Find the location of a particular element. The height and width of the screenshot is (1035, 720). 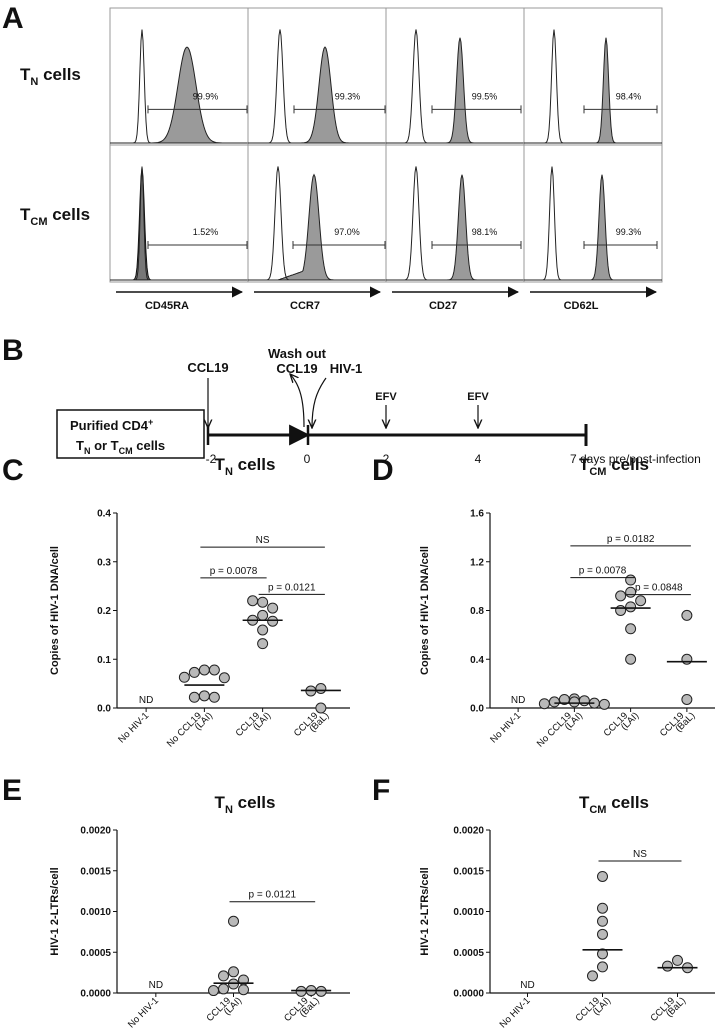

histogram-cd62l-row1: 99.3% is located at coordinates (593, 213).